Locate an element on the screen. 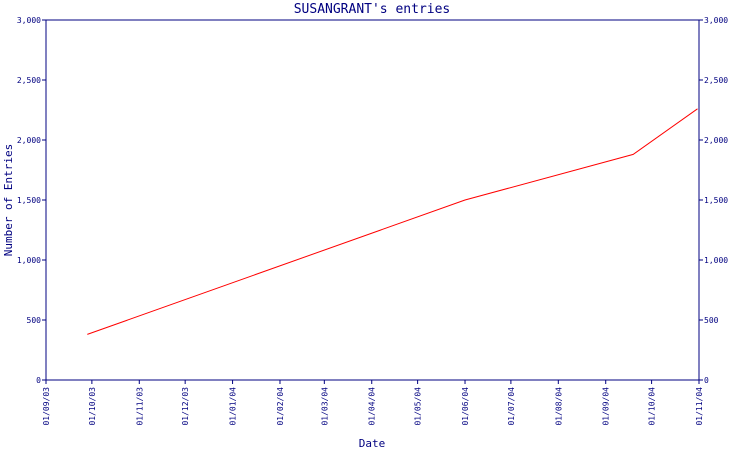 This screenshot has height=450, width=750. x-tick-label: 01/09/04 is located at coordinates (606, 406).